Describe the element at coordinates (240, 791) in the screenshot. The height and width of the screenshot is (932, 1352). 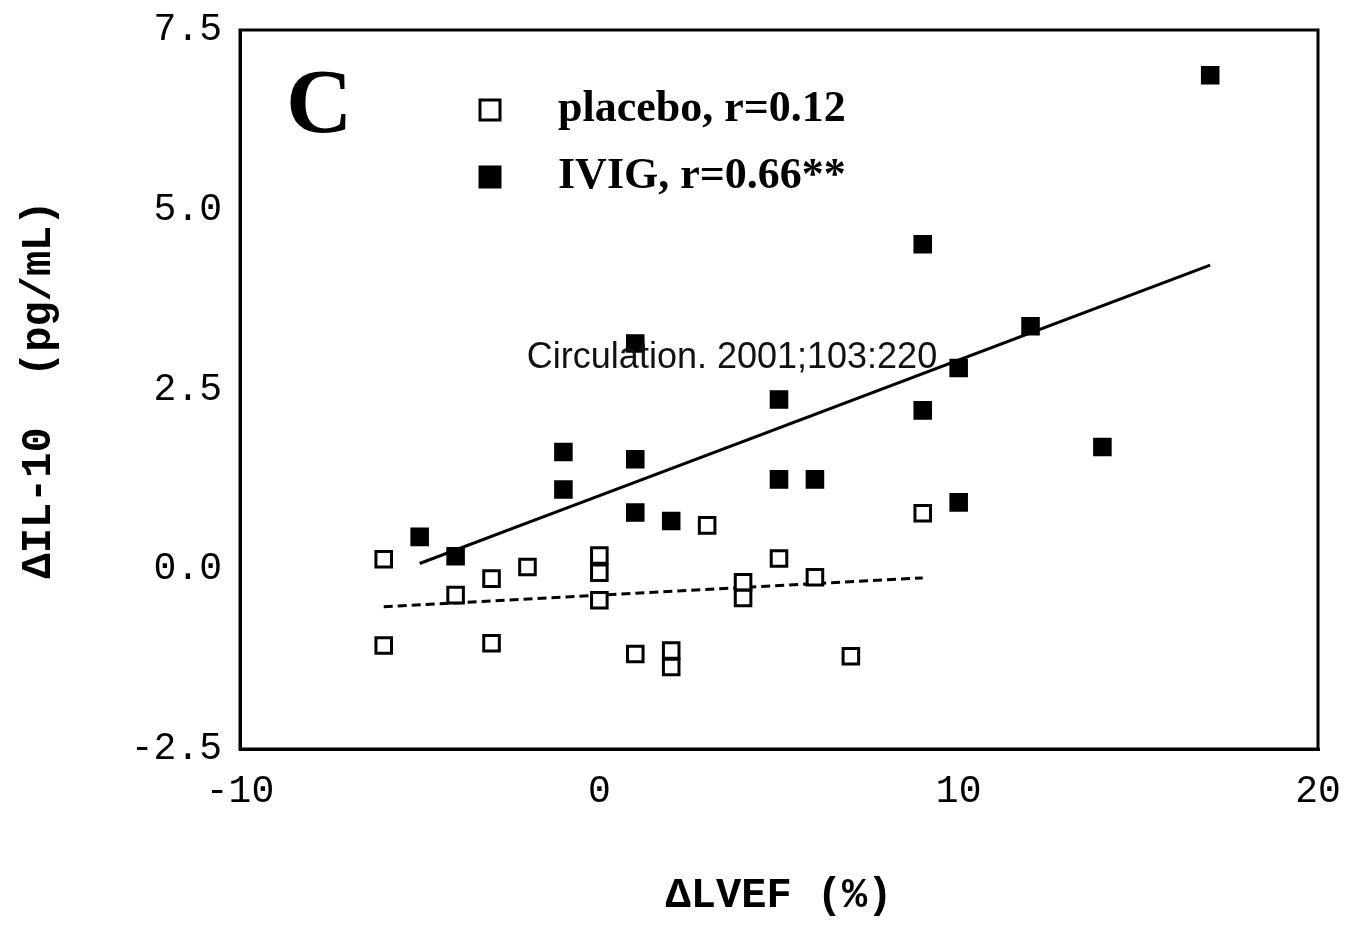
I see `x-tick-label: -10` at that location.